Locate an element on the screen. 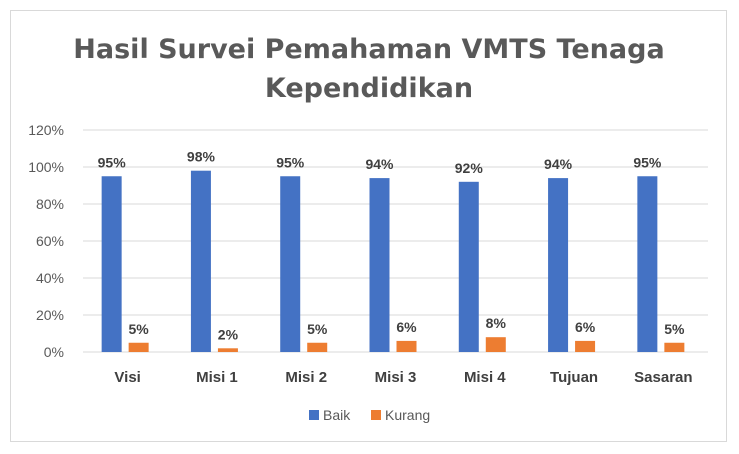  bar-kurang-tujuan is located at coordinates (585, 346).